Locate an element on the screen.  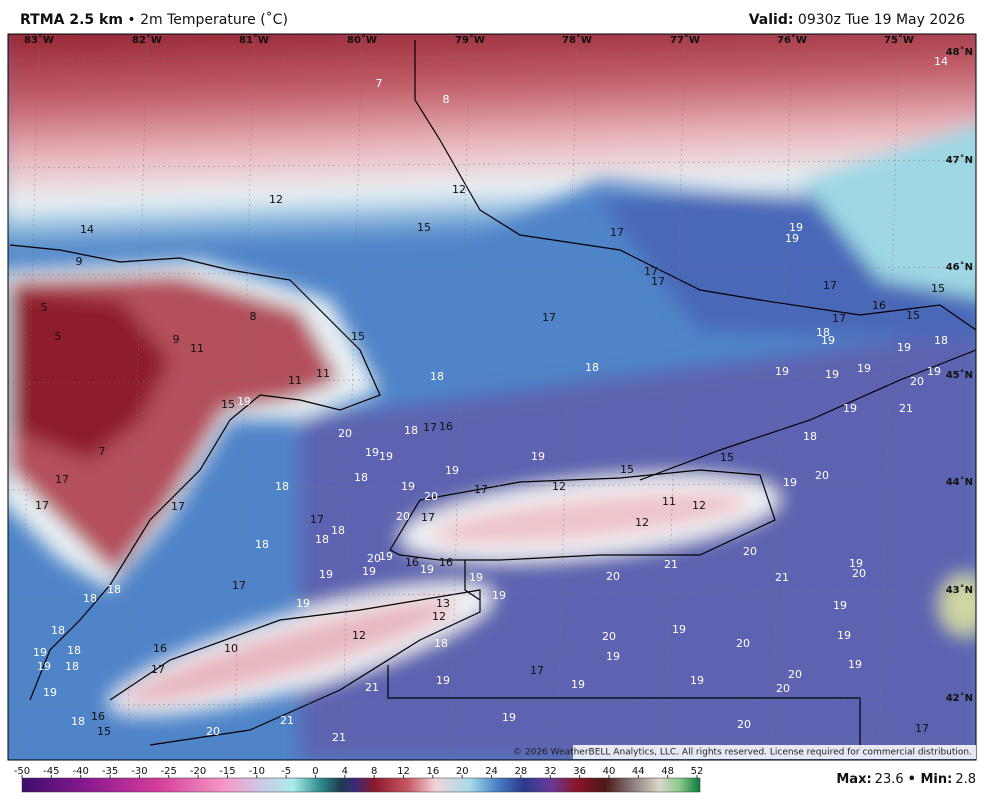
station-temp: 8 is located at coordinates (446, 99).